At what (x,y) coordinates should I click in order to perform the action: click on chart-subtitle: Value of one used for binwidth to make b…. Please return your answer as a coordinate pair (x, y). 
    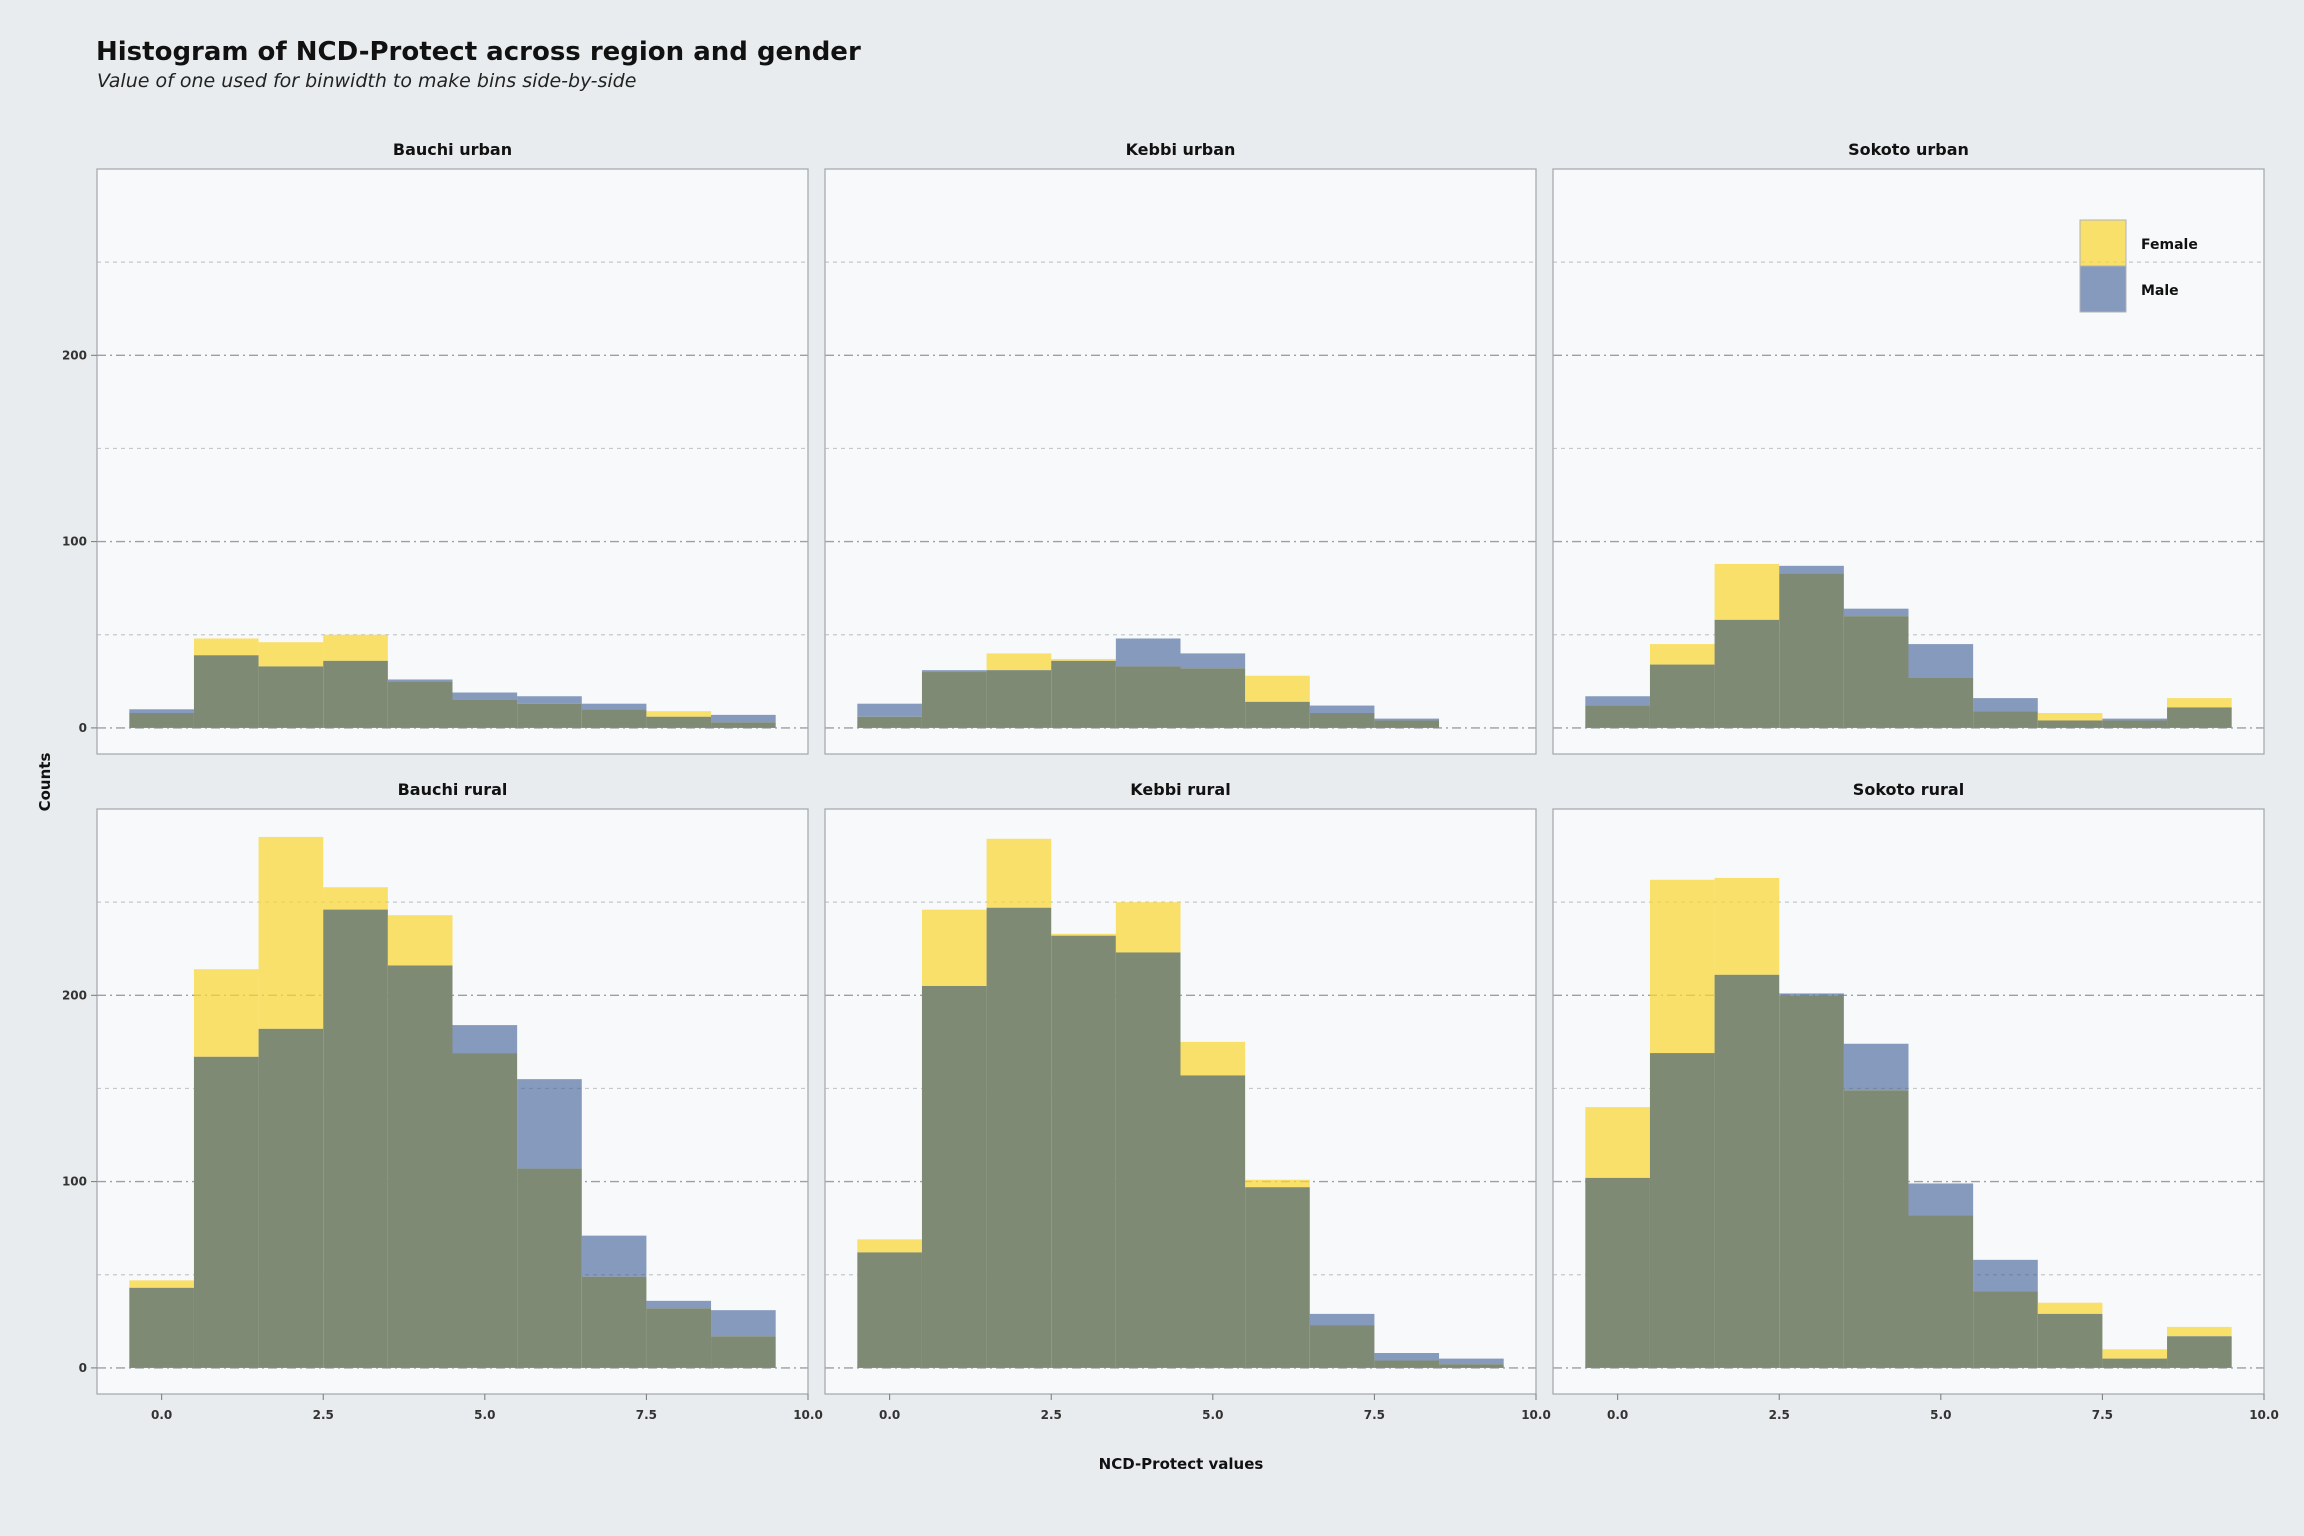
    Looking at the image, I should click on (366, 81).